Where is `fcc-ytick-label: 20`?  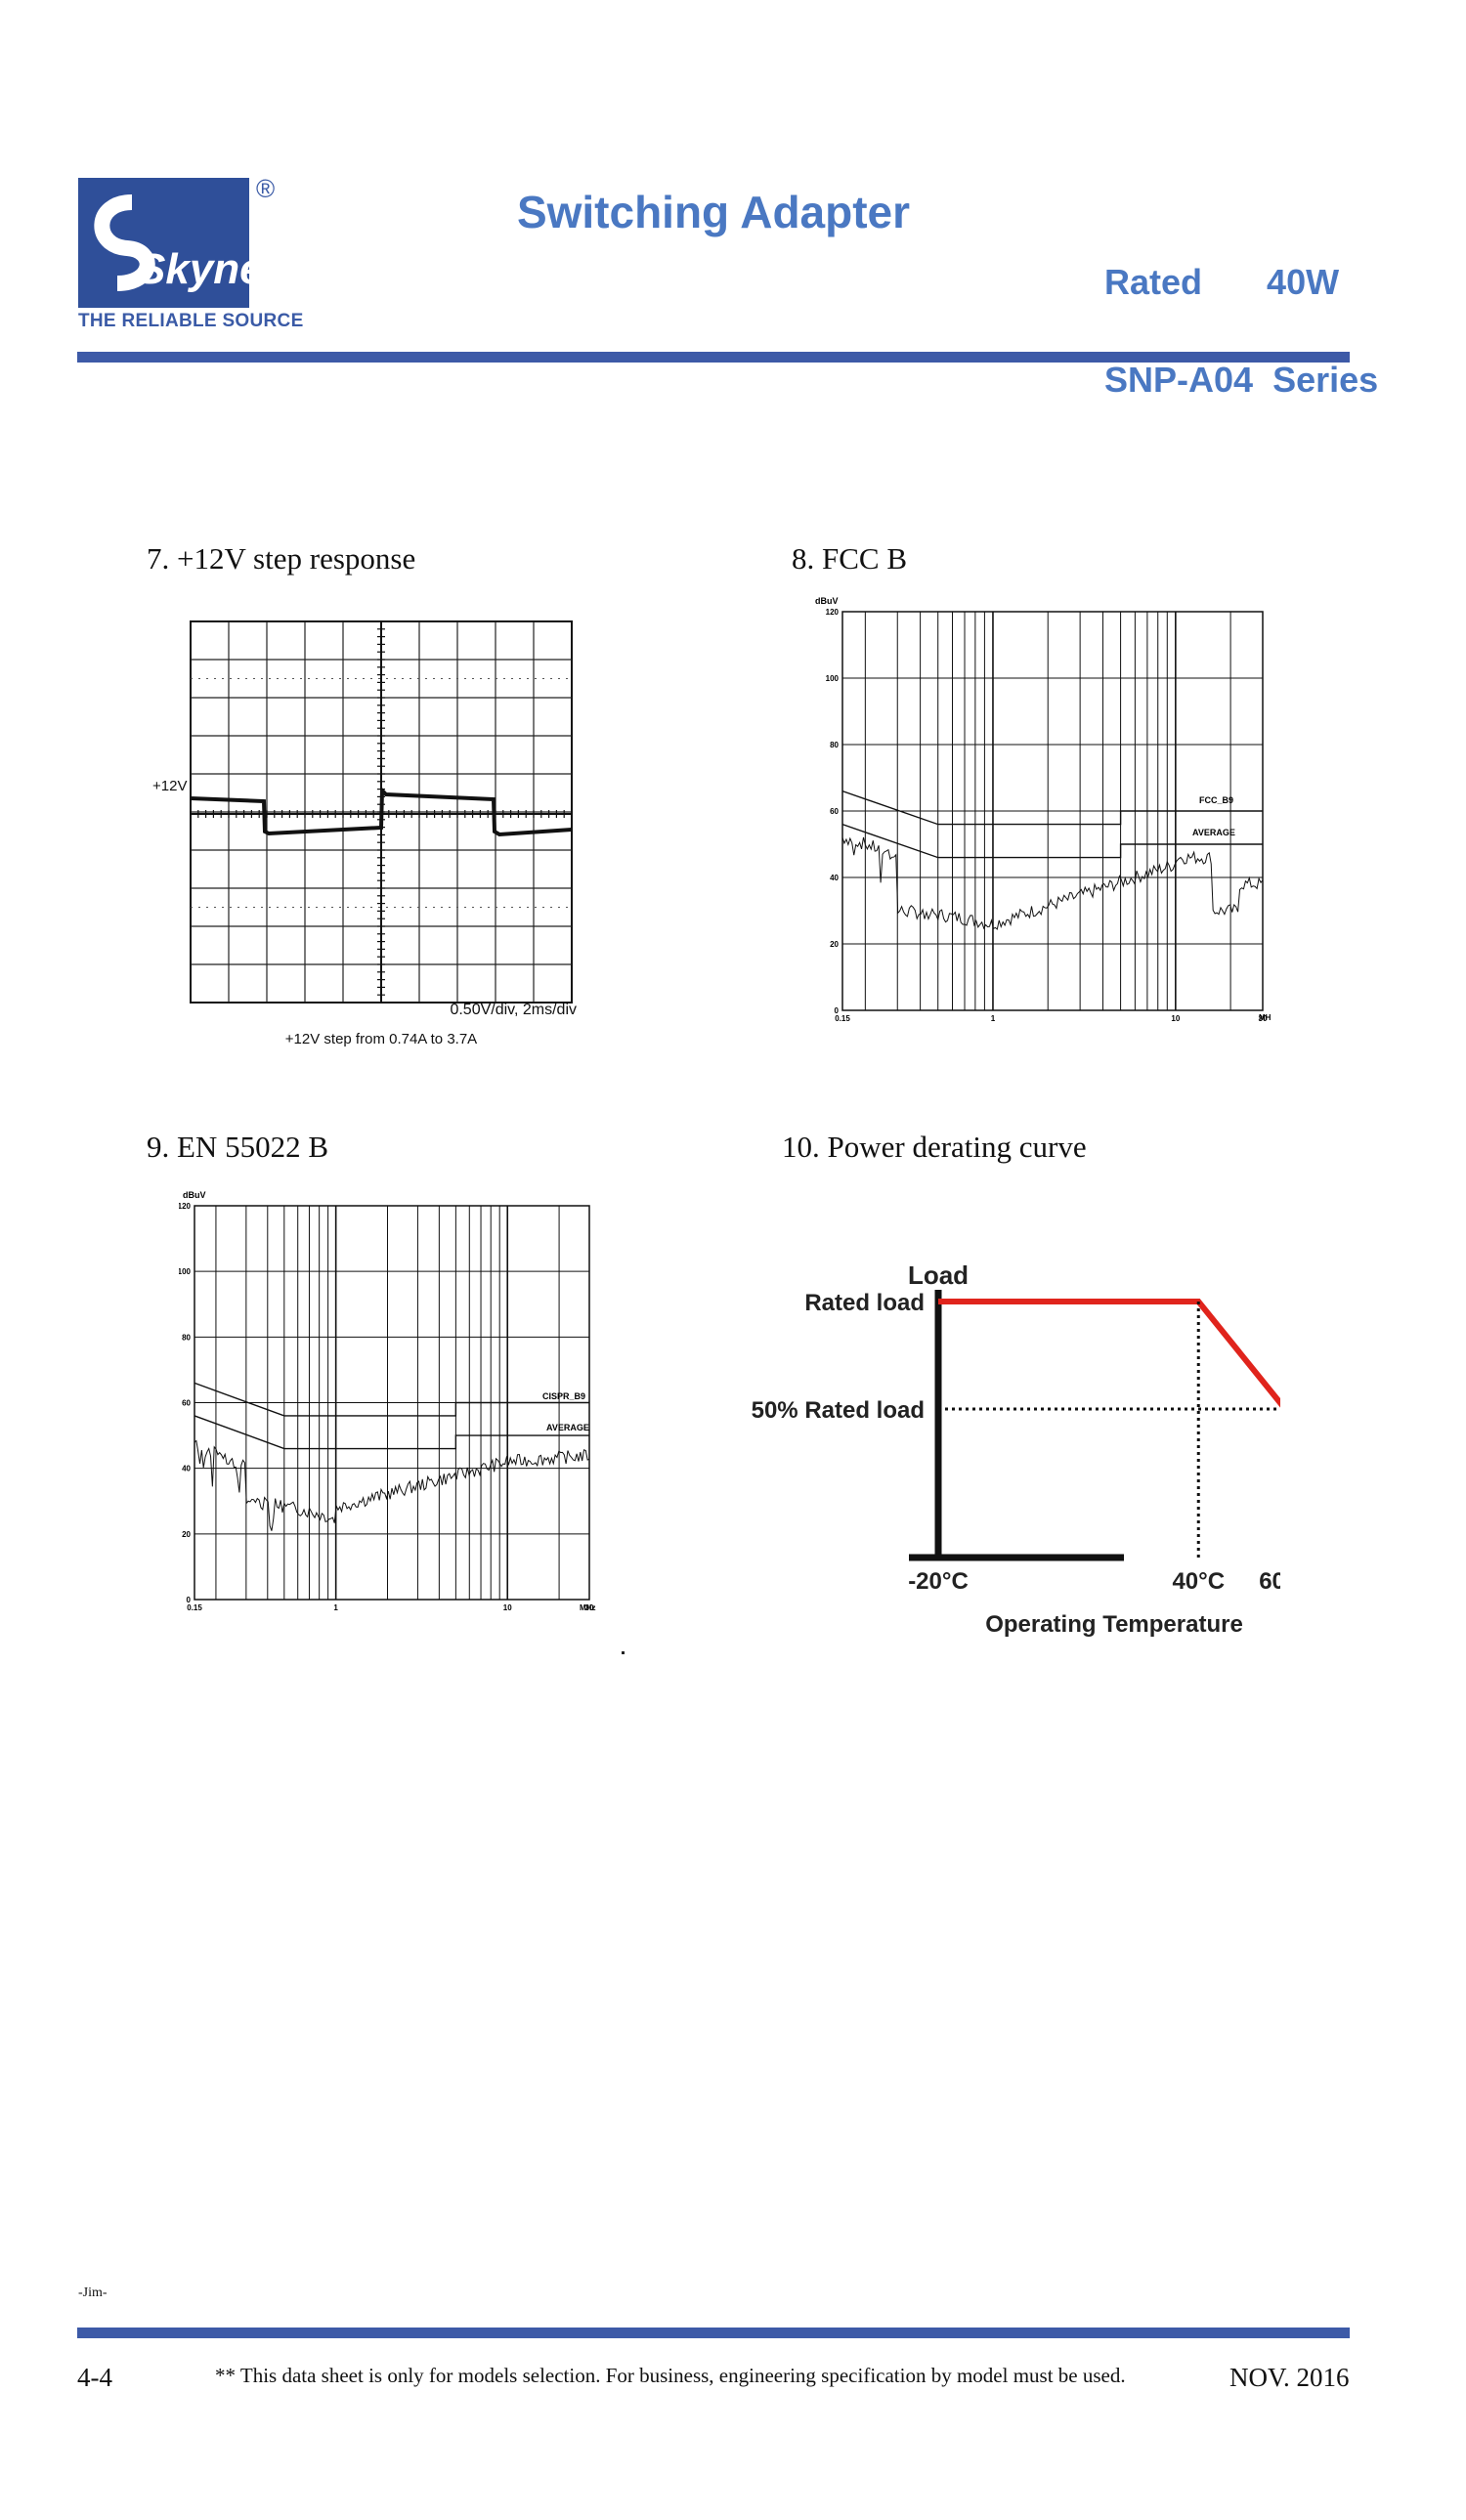
fcc-ytick-label: 20 is located at coordinates (834, 944).